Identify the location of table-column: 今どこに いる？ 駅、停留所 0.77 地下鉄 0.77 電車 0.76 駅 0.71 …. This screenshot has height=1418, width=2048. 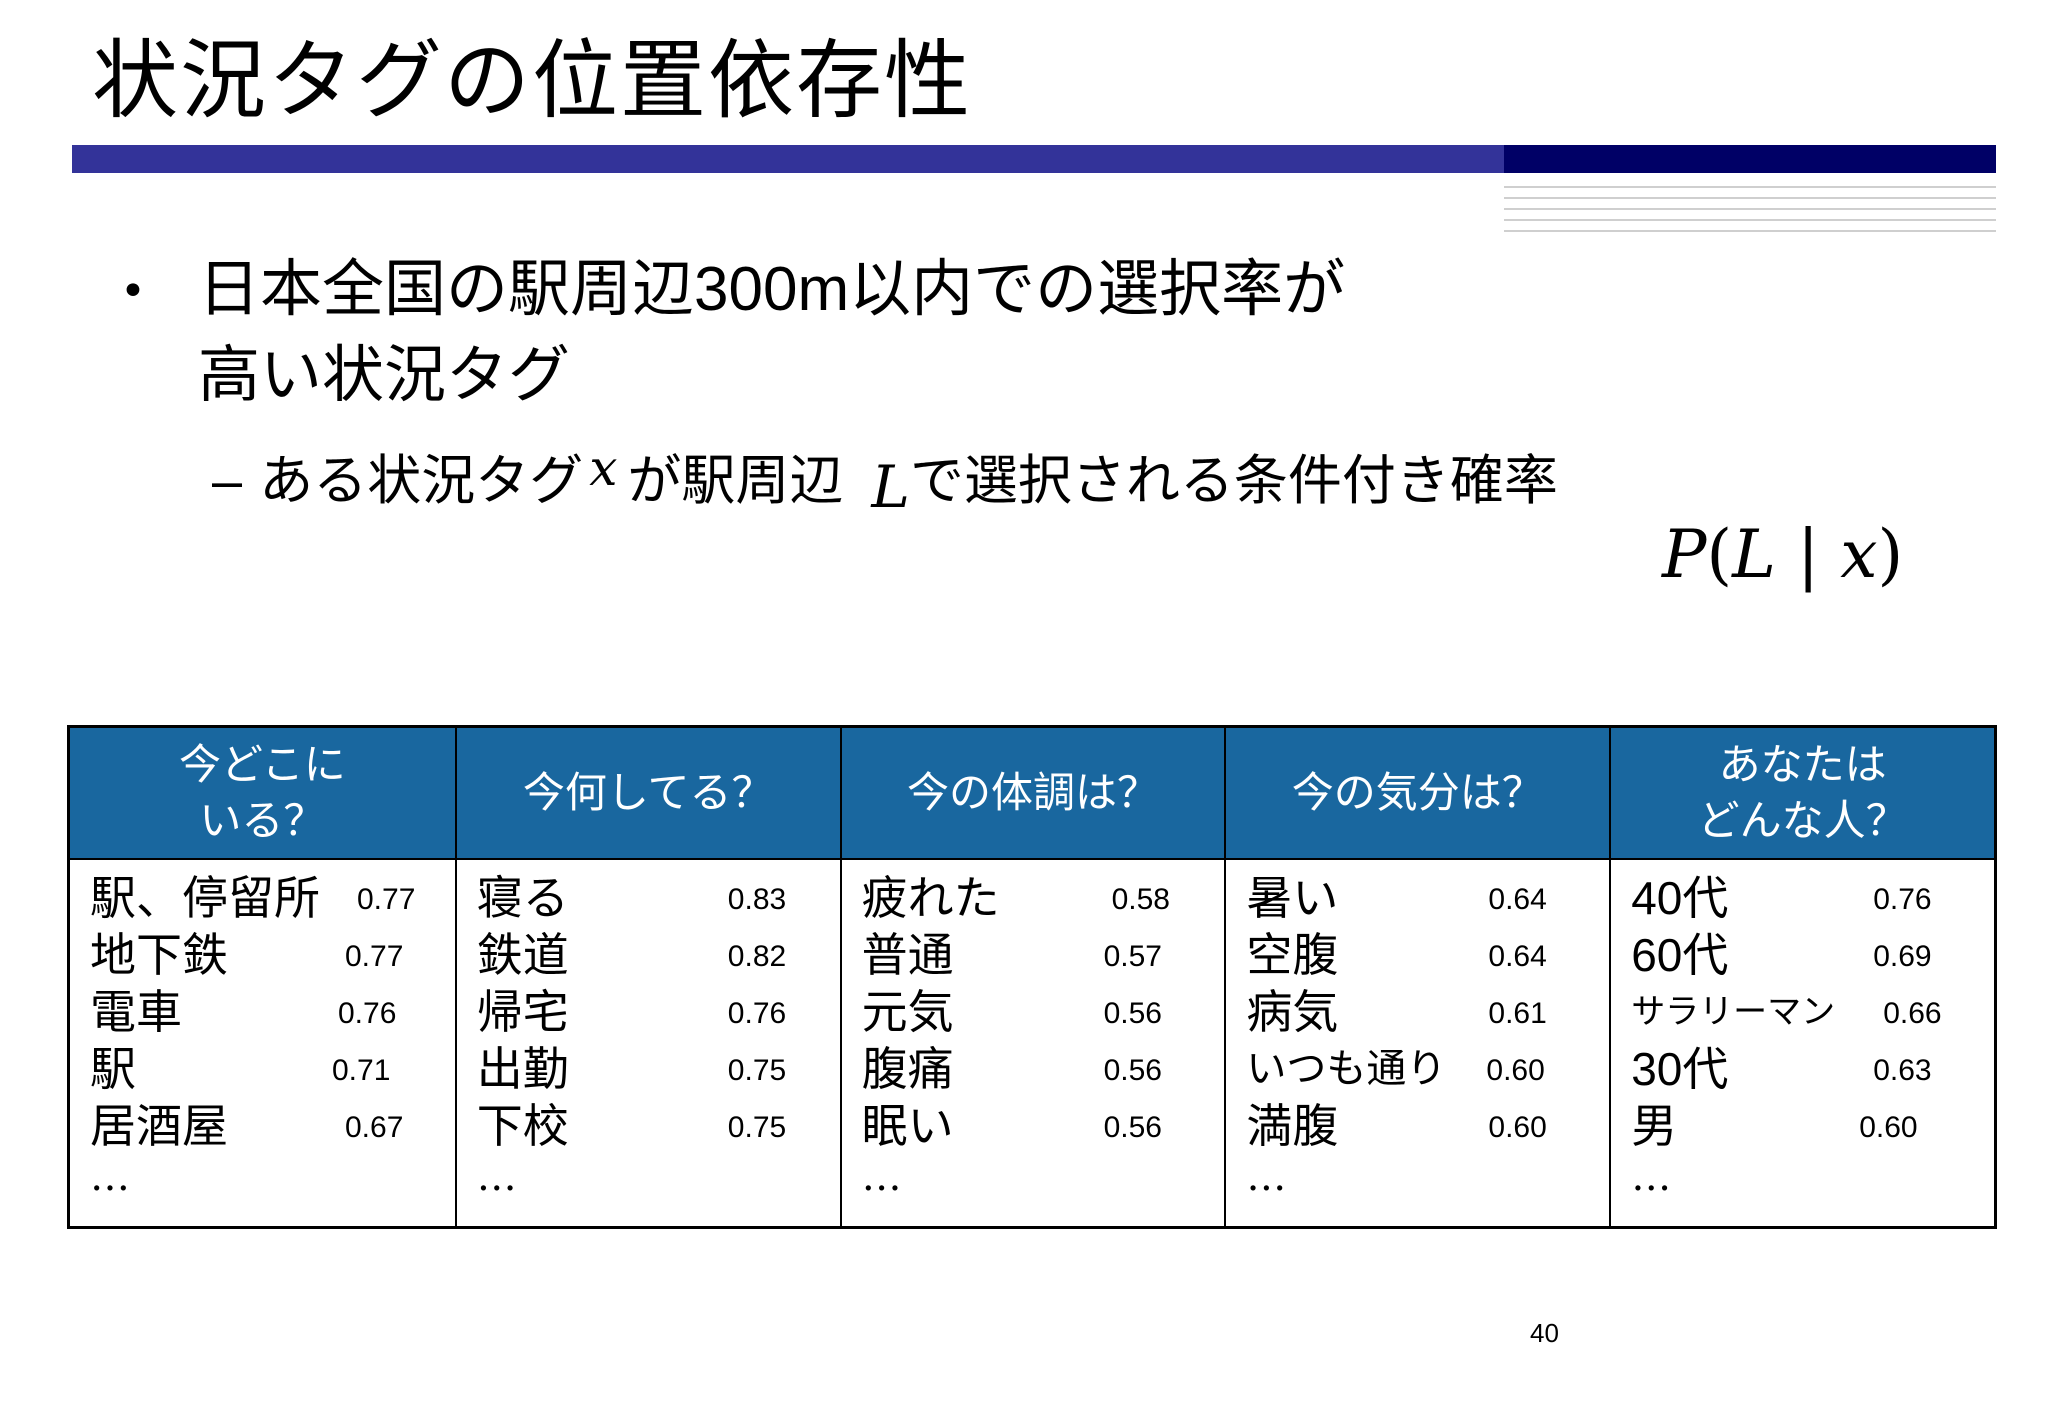
(262, 977).